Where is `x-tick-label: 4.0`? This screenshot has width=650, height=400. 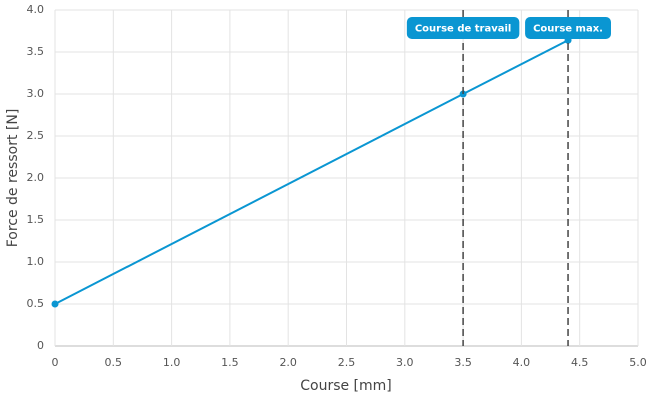 x-tick-label: 4.0 is located at coordinates (522, 362).